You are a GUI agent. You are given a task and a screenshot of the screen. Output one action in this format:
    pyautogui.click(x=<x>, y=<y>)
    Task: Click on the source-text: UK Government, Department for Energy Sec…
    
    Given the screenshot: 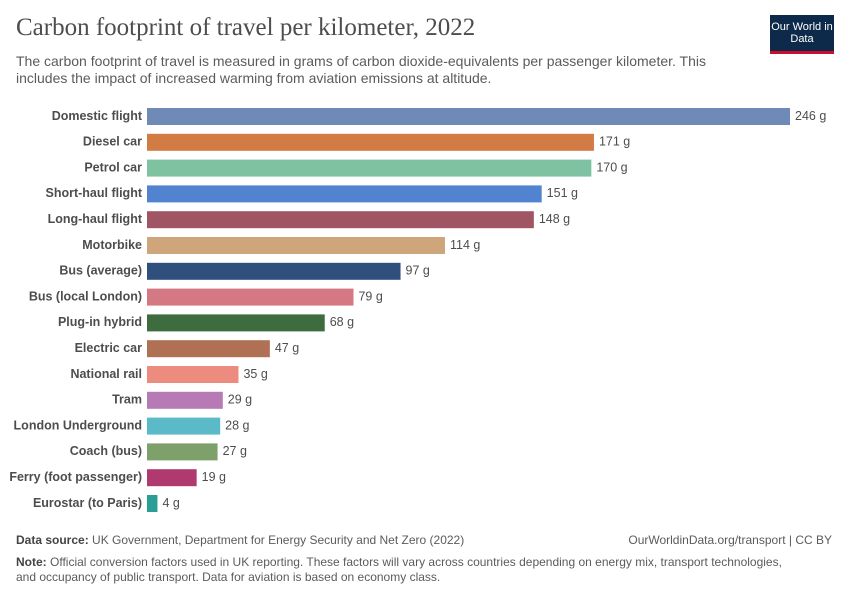 What is the action you would take?
    pyautogui.click(x=278, y=540)
    